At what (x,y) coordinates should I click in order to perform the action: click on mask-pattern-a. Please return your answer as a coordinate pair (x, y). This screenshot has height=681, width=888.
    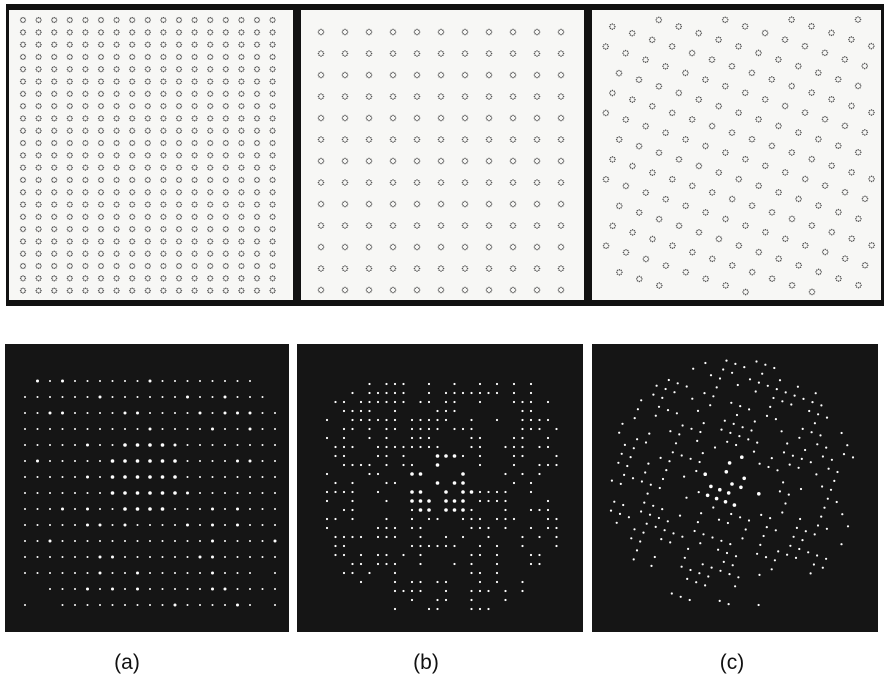
    Looking at the image, I should click on (151, 155).